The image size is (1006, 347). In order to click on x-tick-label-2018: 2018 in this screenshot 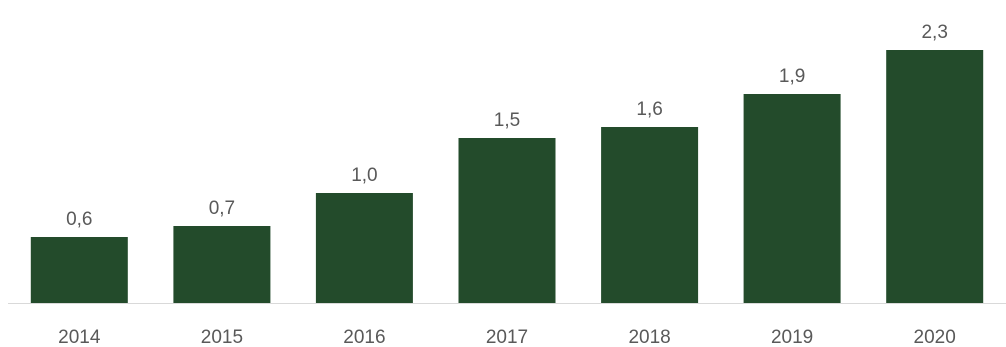, I will do `click(649, 337)`.